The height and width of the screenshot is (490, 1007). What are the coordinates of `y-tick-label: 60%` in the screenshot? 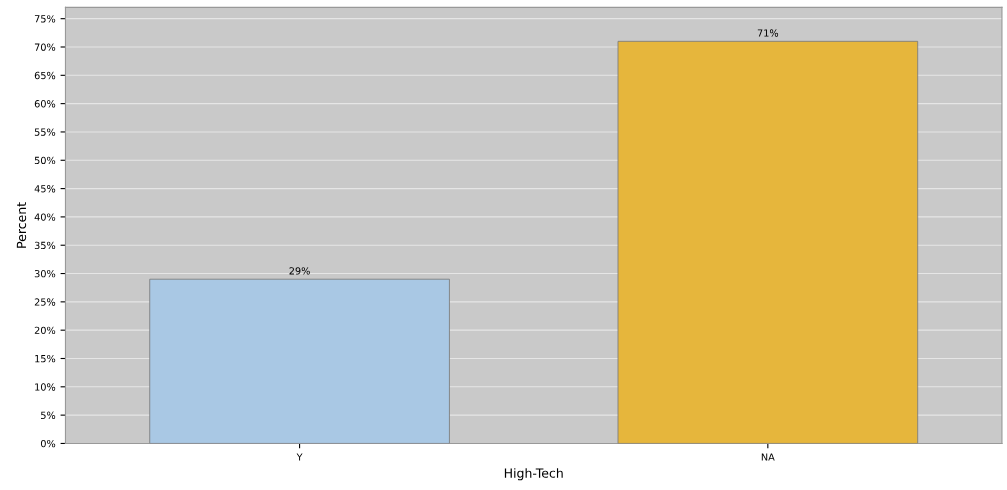 It's located at (45, 104).